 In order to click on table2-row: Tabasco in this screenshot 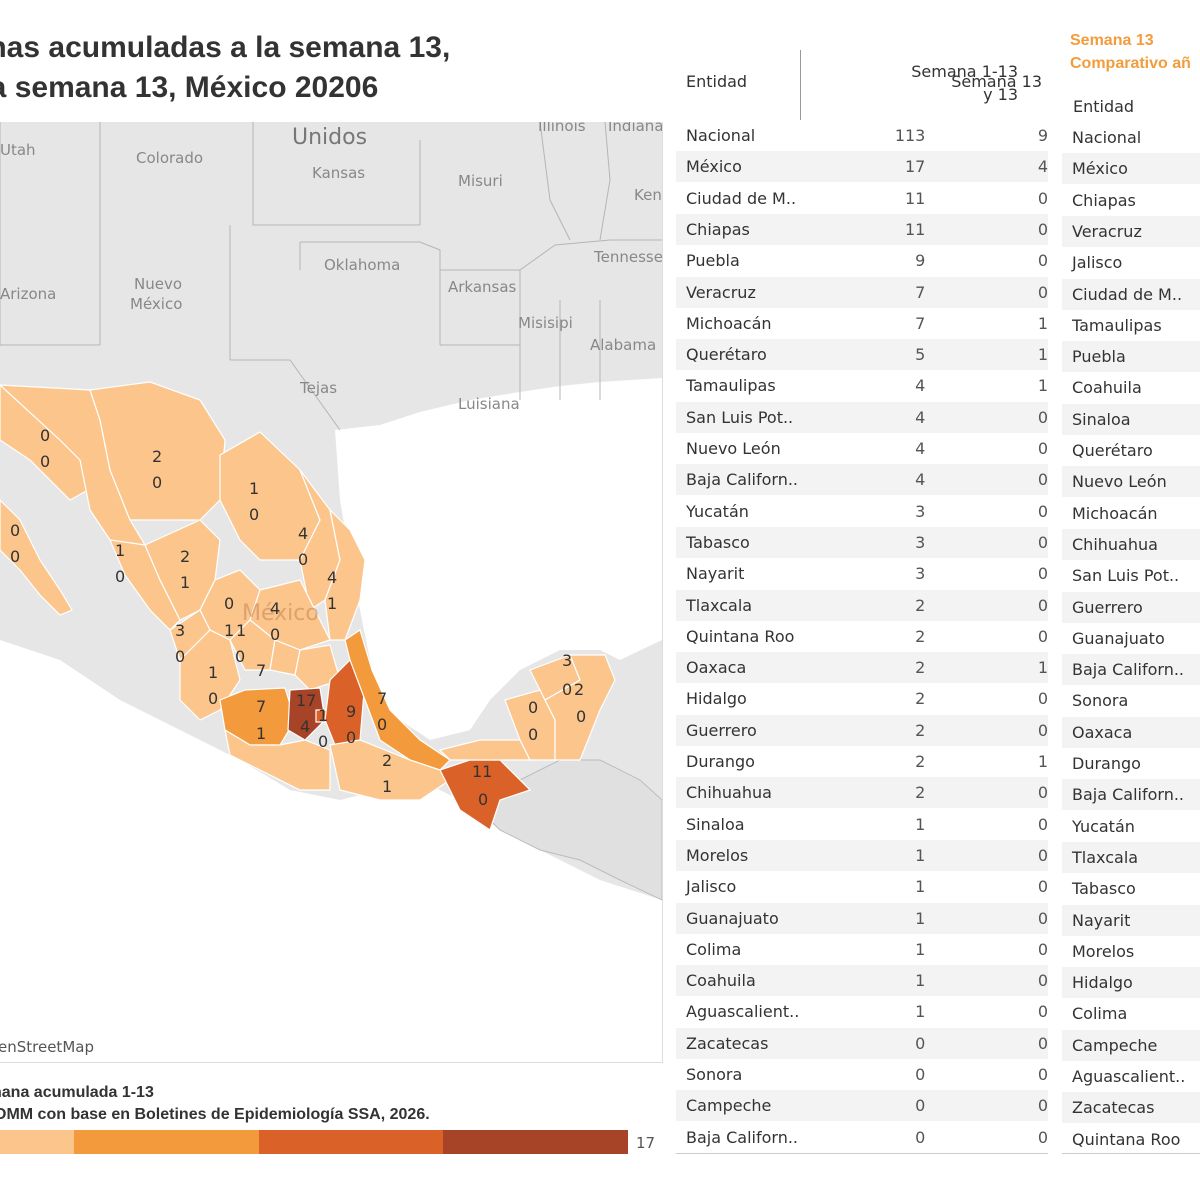, I will do `click(1131, 888)`.